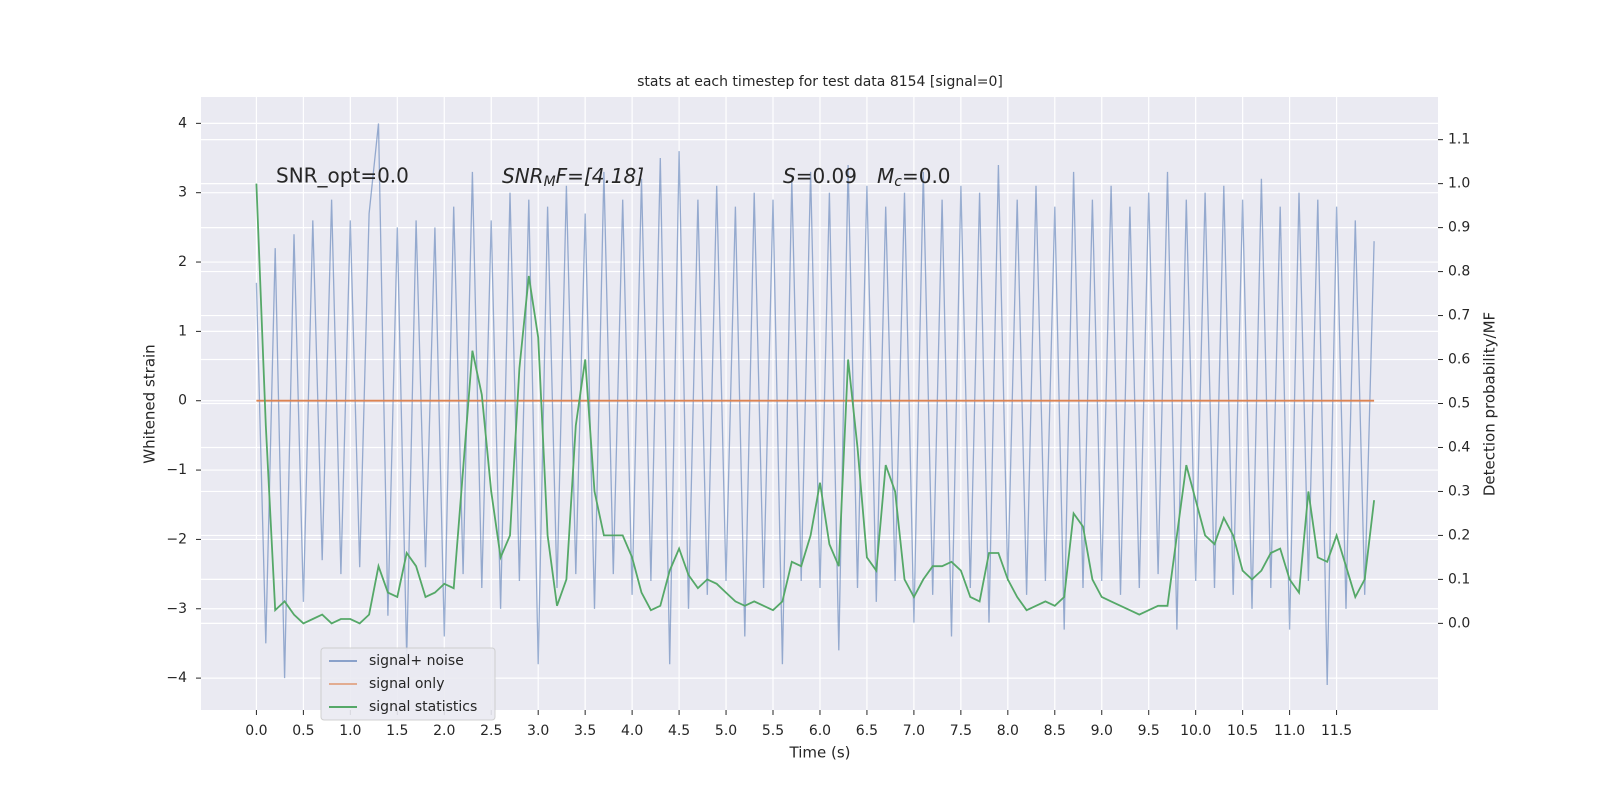 This screenshot has height=800, width=1600. I want to click on annotation: S=0.09, so click(820, 176).